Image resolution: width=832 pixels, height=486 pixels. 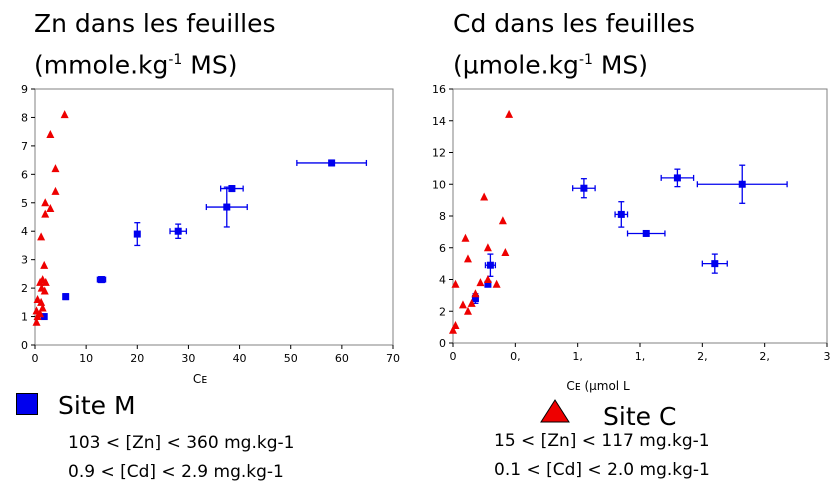 What do you see at coordinates (620, 65) in the screenshot?
I see `right-unit-post: MS)` at bounding box center [620, 65].